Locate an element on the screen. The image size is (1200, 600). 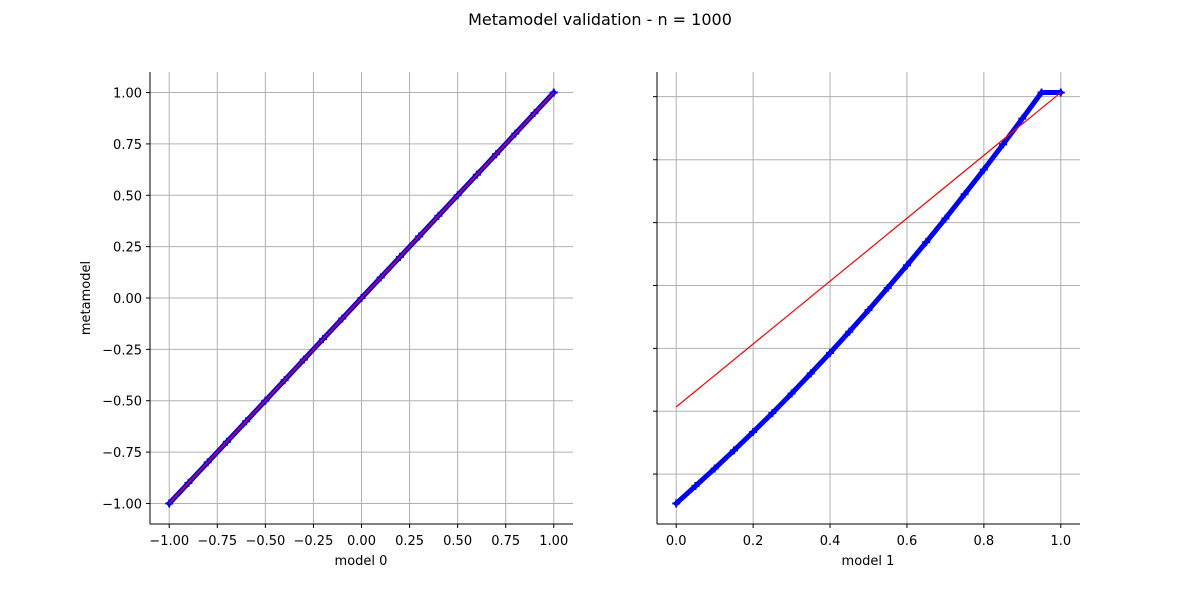
right-x-tick-label: 0.2 is located at coordinates (753, 541).